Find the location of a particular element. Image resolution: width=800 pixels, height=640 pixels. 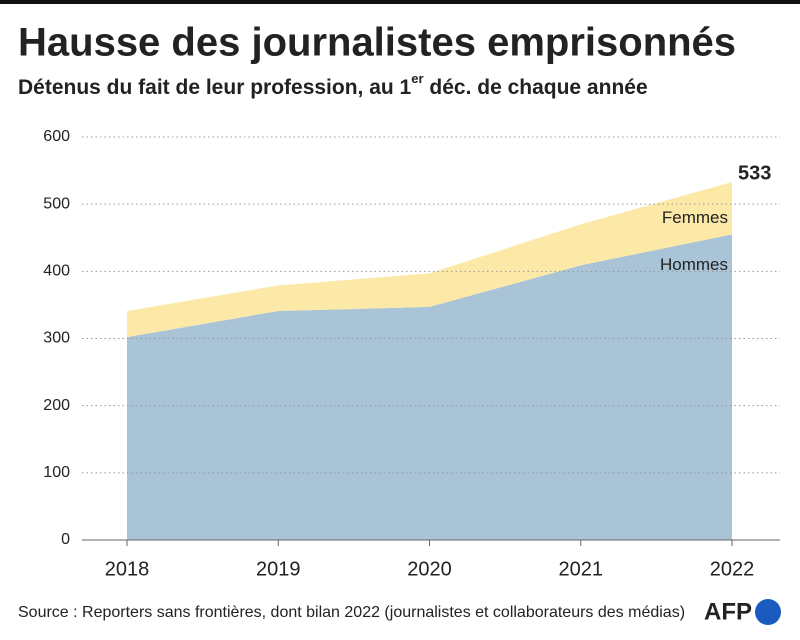

y-tick-label: 500 is located at coordinates (56, 203).